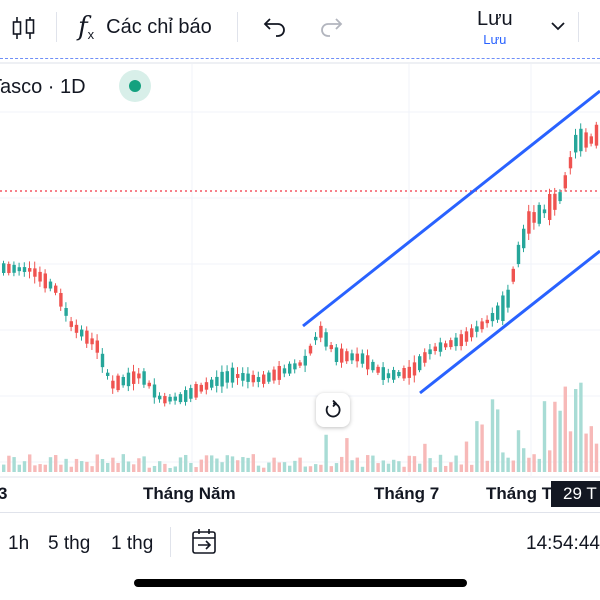  What do you see at coordinates (24, 28) in the screenshot?
I see `candlestick-chart-type-icon` at bounding box center [24, 28].